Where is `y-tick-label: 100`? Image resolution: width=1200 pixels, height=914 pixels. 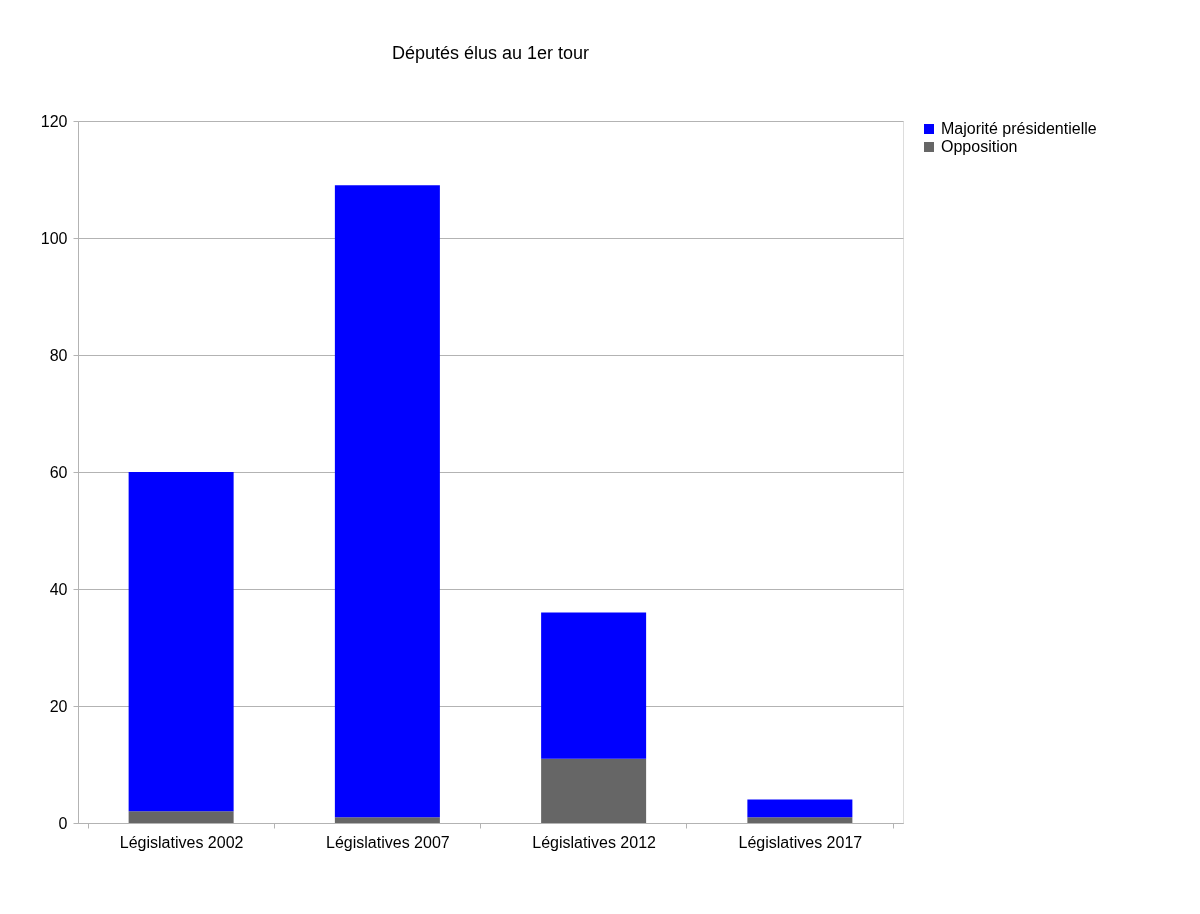
y-tick-label: 100 is located at coordinates (54, 238).